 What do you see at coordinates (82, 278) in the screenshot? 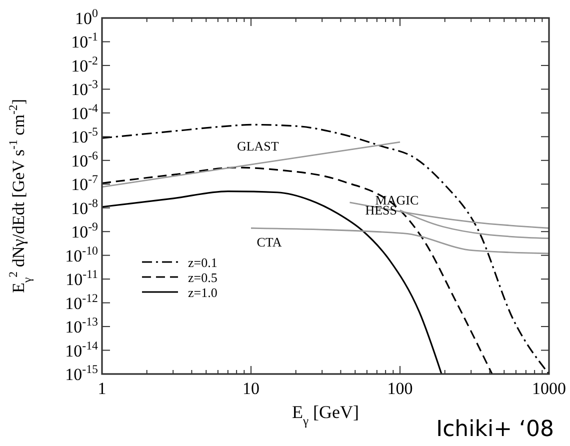
I see `y-tick-label: 10$^{-11}$` at bounding box center [82, 278].